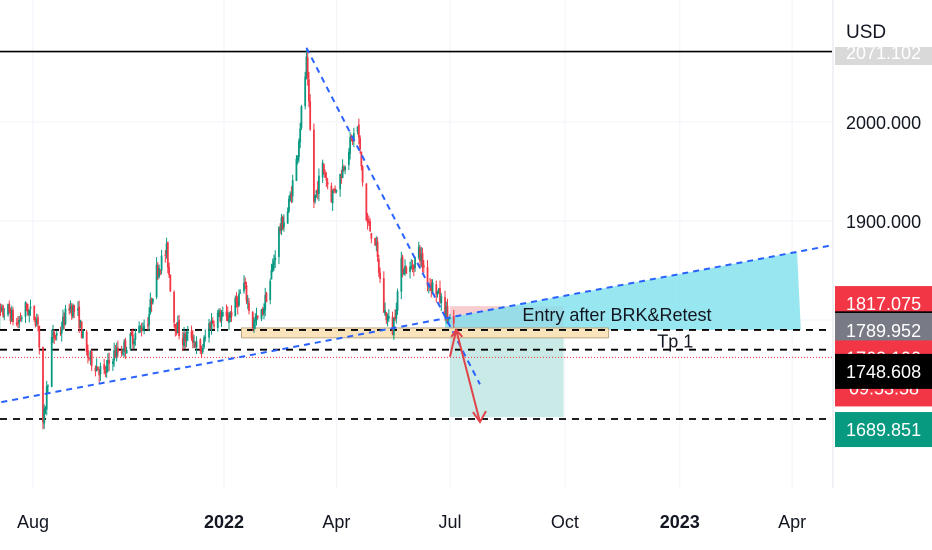 This screenshot has width=932, height=550. What do you see at coordinates (883, 331) in the screenshot?
I see `price-tag-label: 1789.952` at bounding box center [883, 331].